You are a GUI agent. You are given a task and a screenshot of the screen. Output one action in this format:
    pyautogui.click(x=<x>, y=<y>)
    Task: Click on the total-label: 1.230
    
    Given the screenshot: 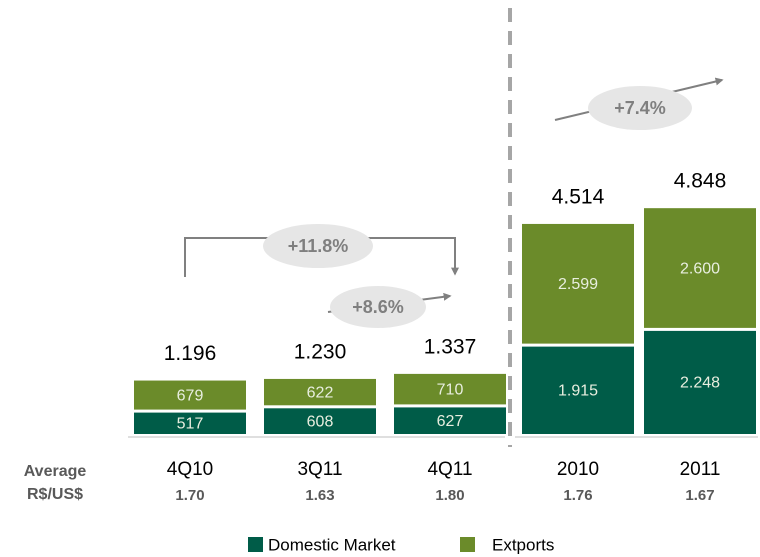 What is the action you would take?
    pyautogui.click(x=320, y=351)
    